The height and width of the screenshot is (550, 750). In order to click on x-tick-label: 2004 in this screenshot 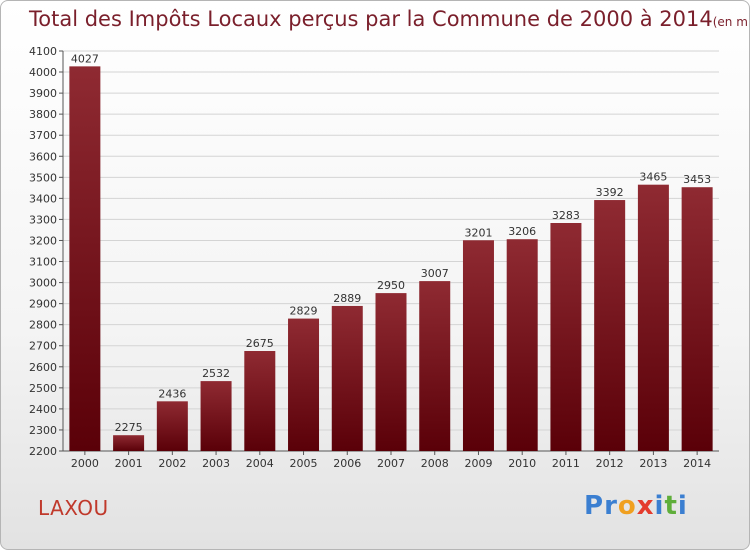, I will do `click(260, 463)`.